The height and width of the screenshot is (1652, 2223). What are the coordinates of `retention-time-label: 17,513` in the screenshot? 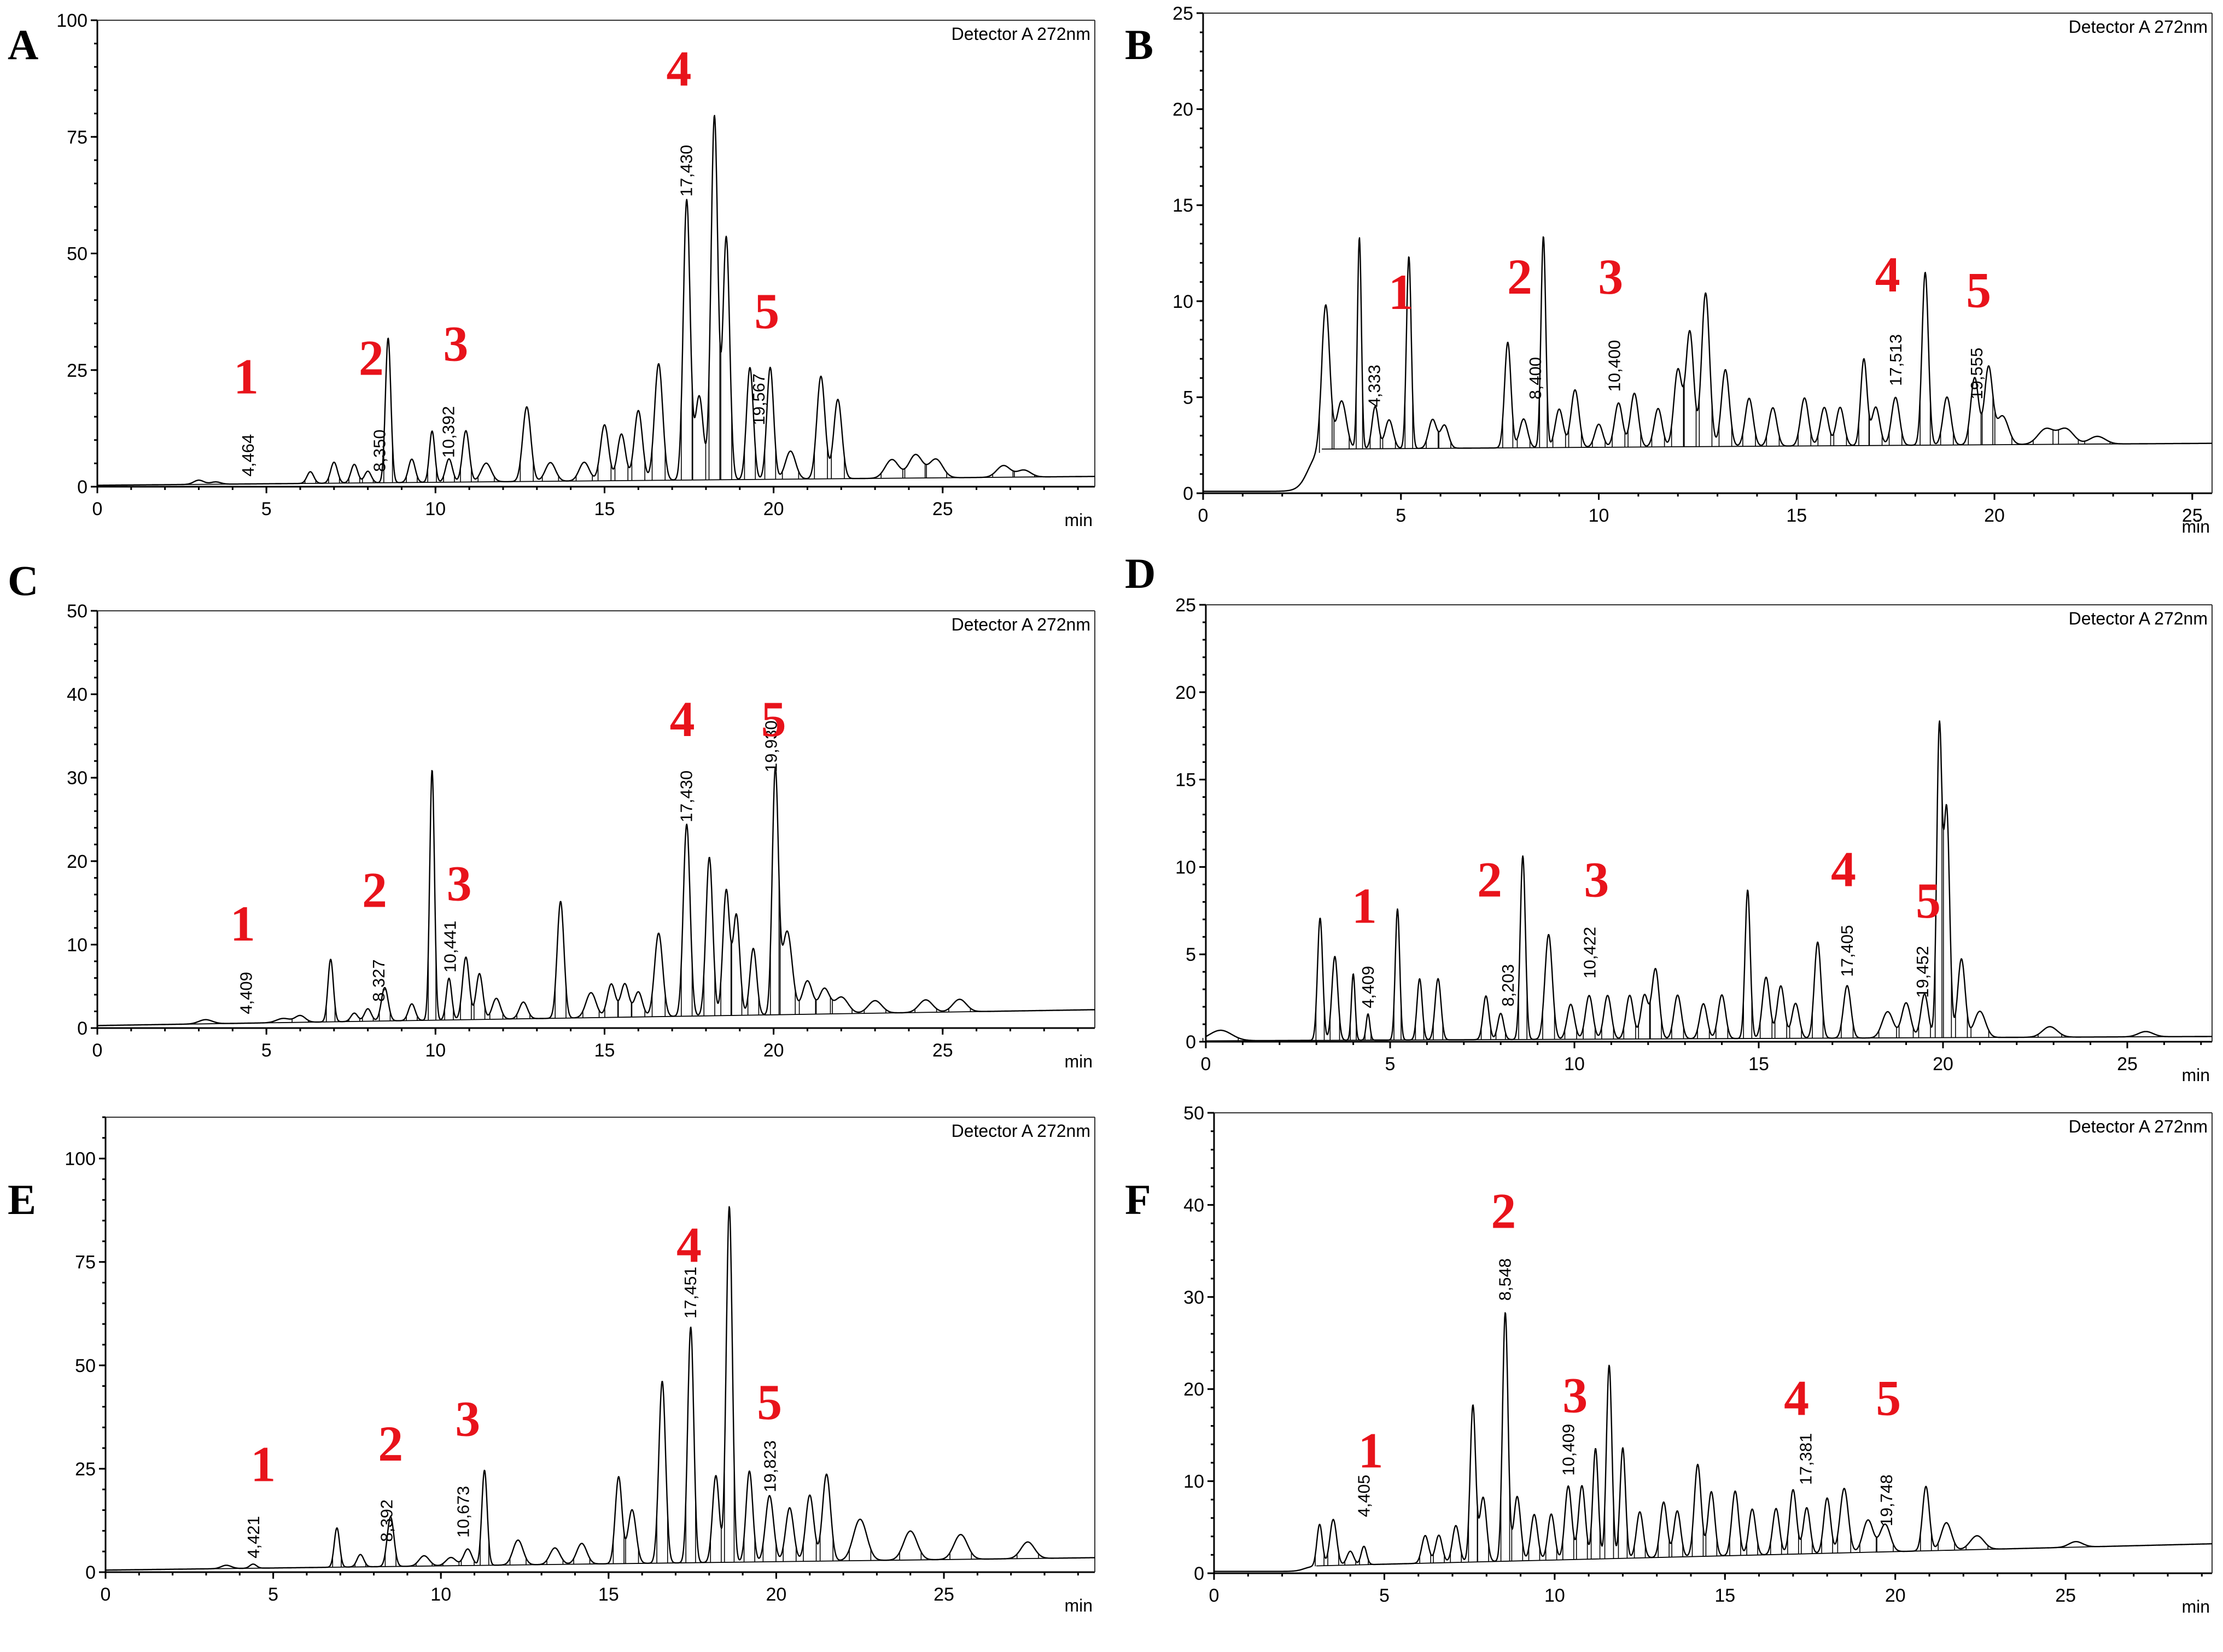 It's located at (1895, 360).